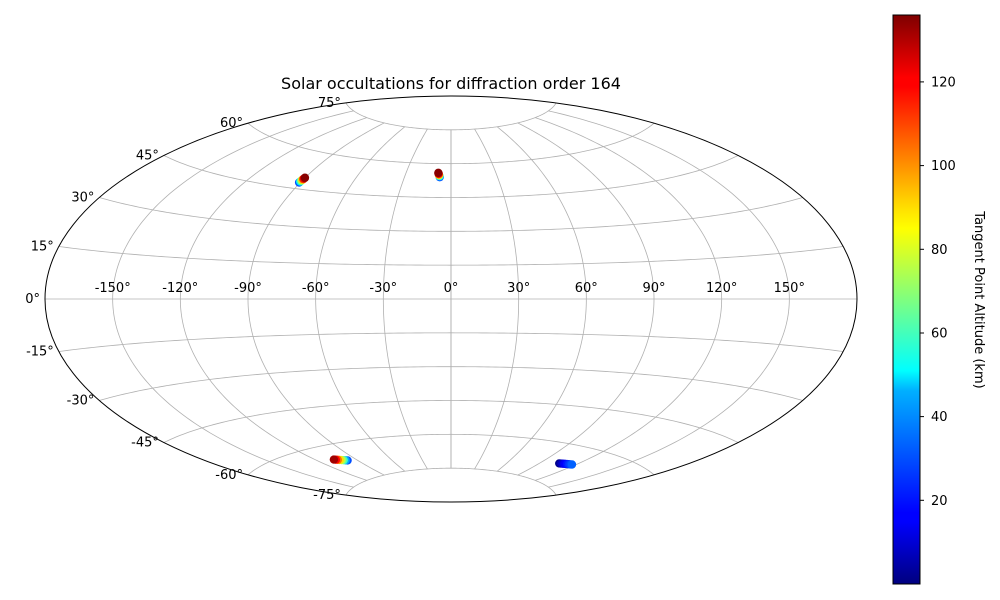 Image resolution: width=1000 pixels, height=600 pixels. Describe the element at coordinates (586, 288) in the screenshot. I see `longitude-tick-label: 60°` at that location.